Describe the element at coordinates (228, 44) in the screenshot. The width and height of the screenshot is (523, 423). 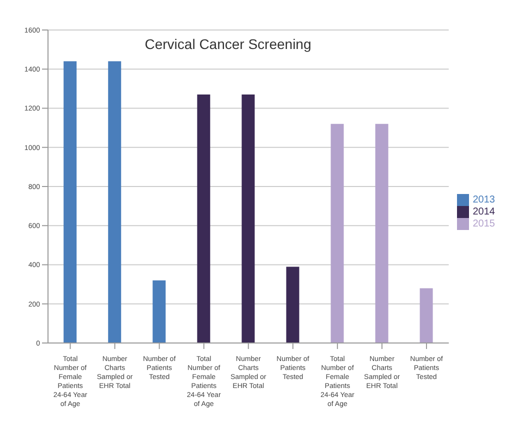
I see `chart-title: Cervical Cancer Screening` at that location.